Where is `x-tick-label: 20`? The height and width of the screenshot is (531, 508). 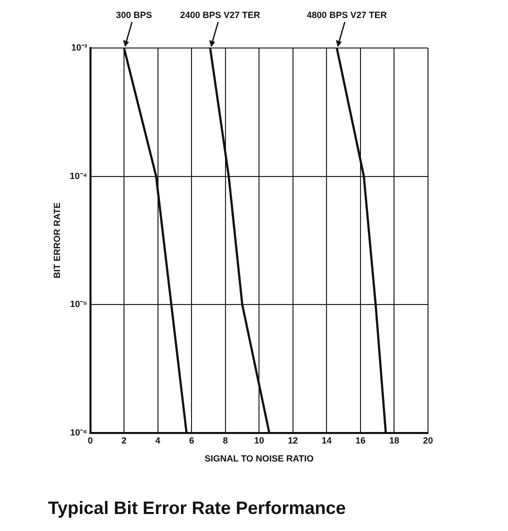 x-tick-label: 20 is located at coordinates (428, 441).